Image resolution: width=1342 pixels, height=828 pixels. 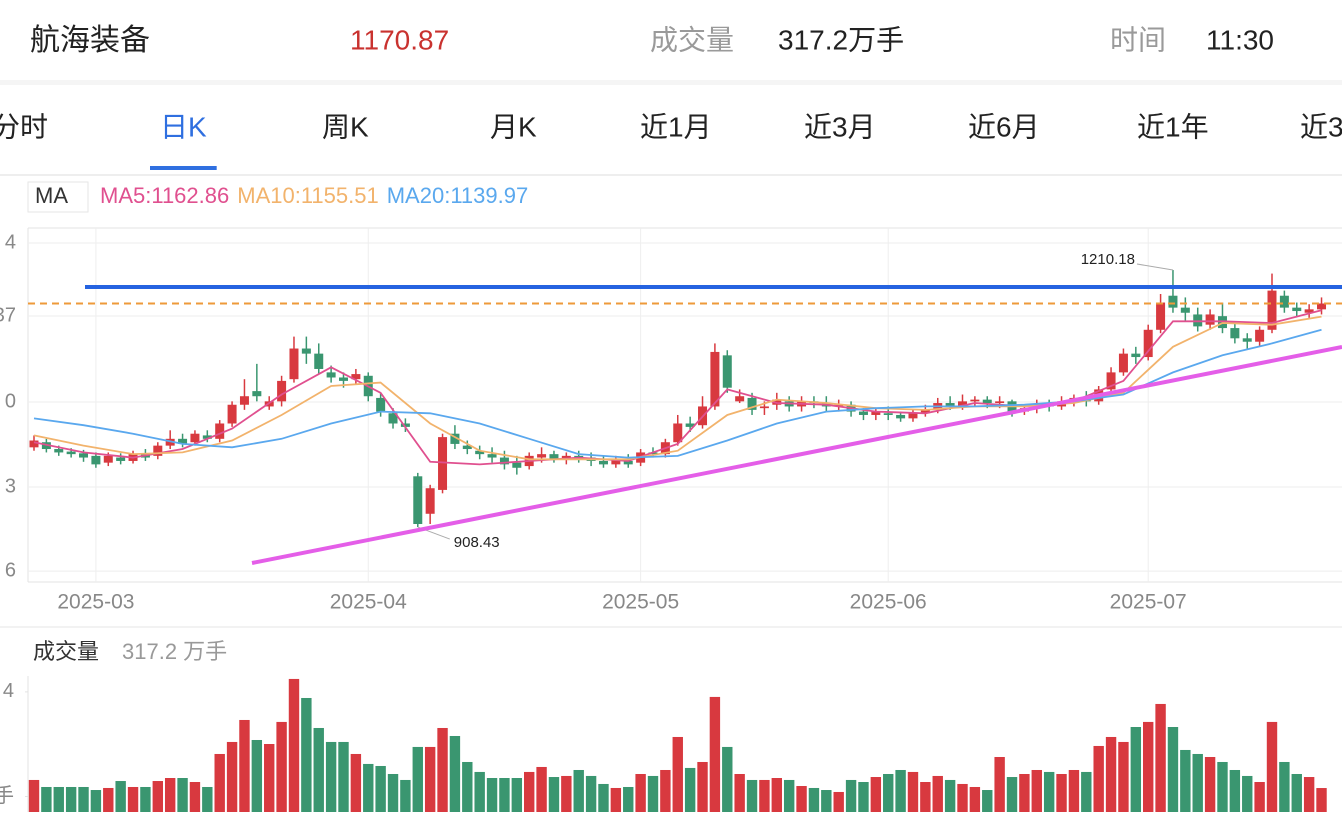 What do you see at coordinates (24, 126) in the screenshot?
I see `tab: 分时` at bounding box center [24, 126].